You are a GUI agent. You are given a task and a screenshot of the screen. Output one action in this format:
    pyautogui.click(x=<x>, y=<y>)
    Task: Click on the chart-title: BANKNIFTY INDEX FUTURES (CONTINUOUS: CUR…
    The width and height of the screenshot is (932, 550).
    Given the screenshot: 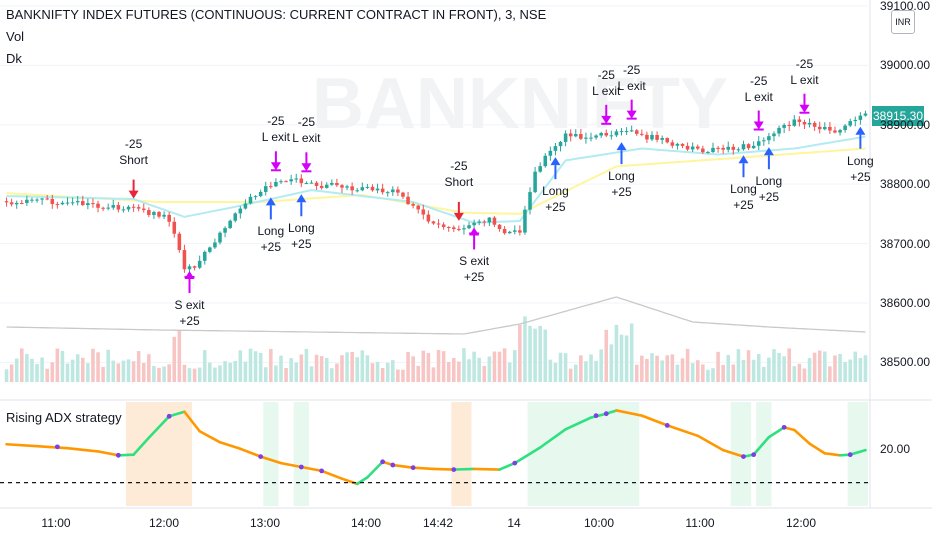 What is the action you would take?
    pyautogui.click(x=276, y=14)
    